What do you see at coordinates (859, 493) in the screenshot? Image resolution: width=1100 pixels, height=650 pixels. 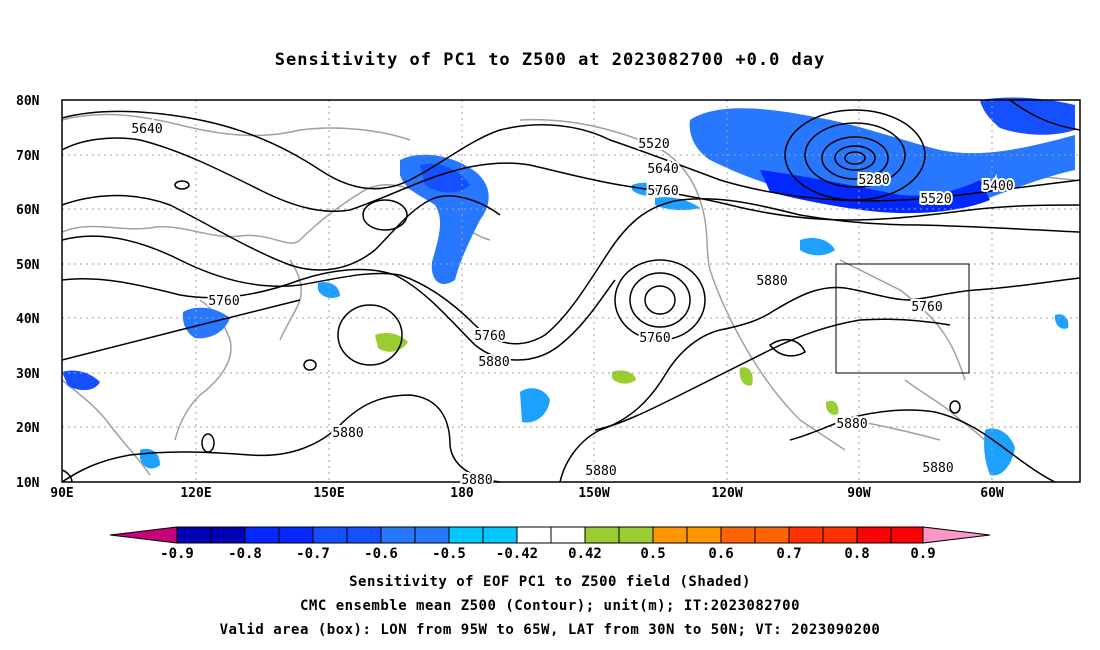 I see `lon-label: 90W` at bounding box center [859, 493].